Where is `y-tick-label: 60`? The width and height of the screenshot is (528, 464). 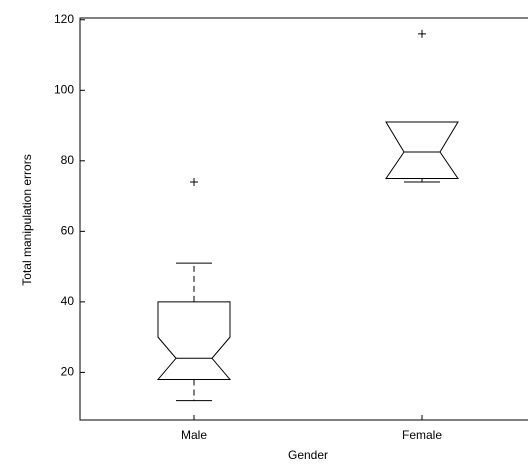 y-tick-label: 60 is located at coordinates (68, 231).